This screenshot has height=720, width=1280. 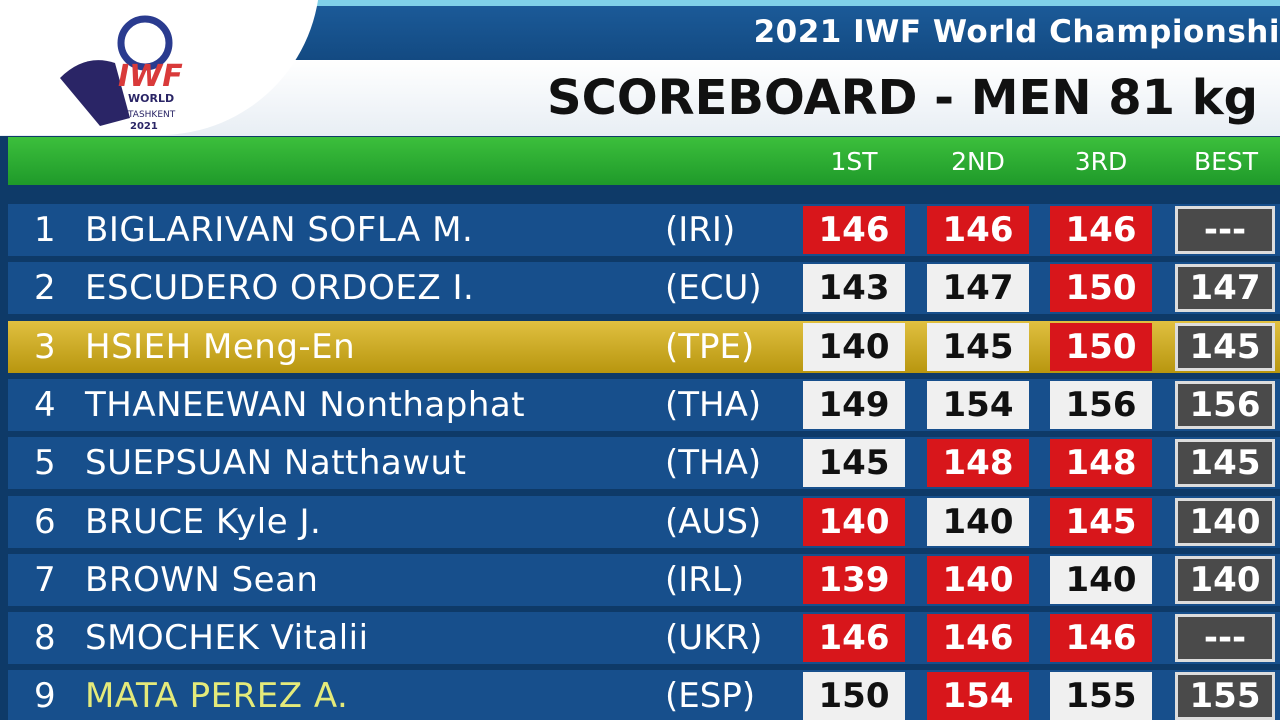 I want to click on athlete-name: BRUCE Kyle J., so click(x=203, y=521).